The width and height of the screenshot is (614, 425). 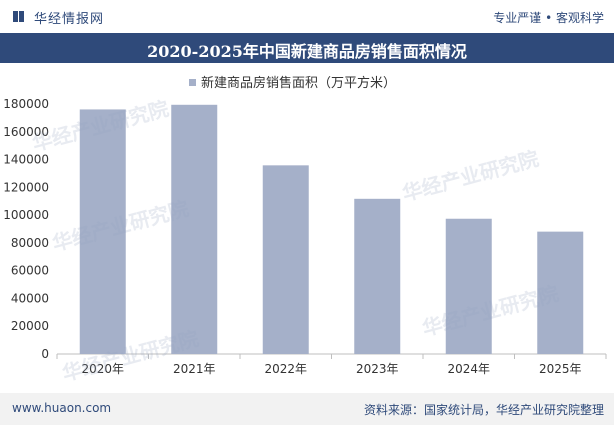 What do you see at coordinates (62, 408) in the screenshot?
I see `site-link: www.huaon.com` at bounding box center [62, 408].